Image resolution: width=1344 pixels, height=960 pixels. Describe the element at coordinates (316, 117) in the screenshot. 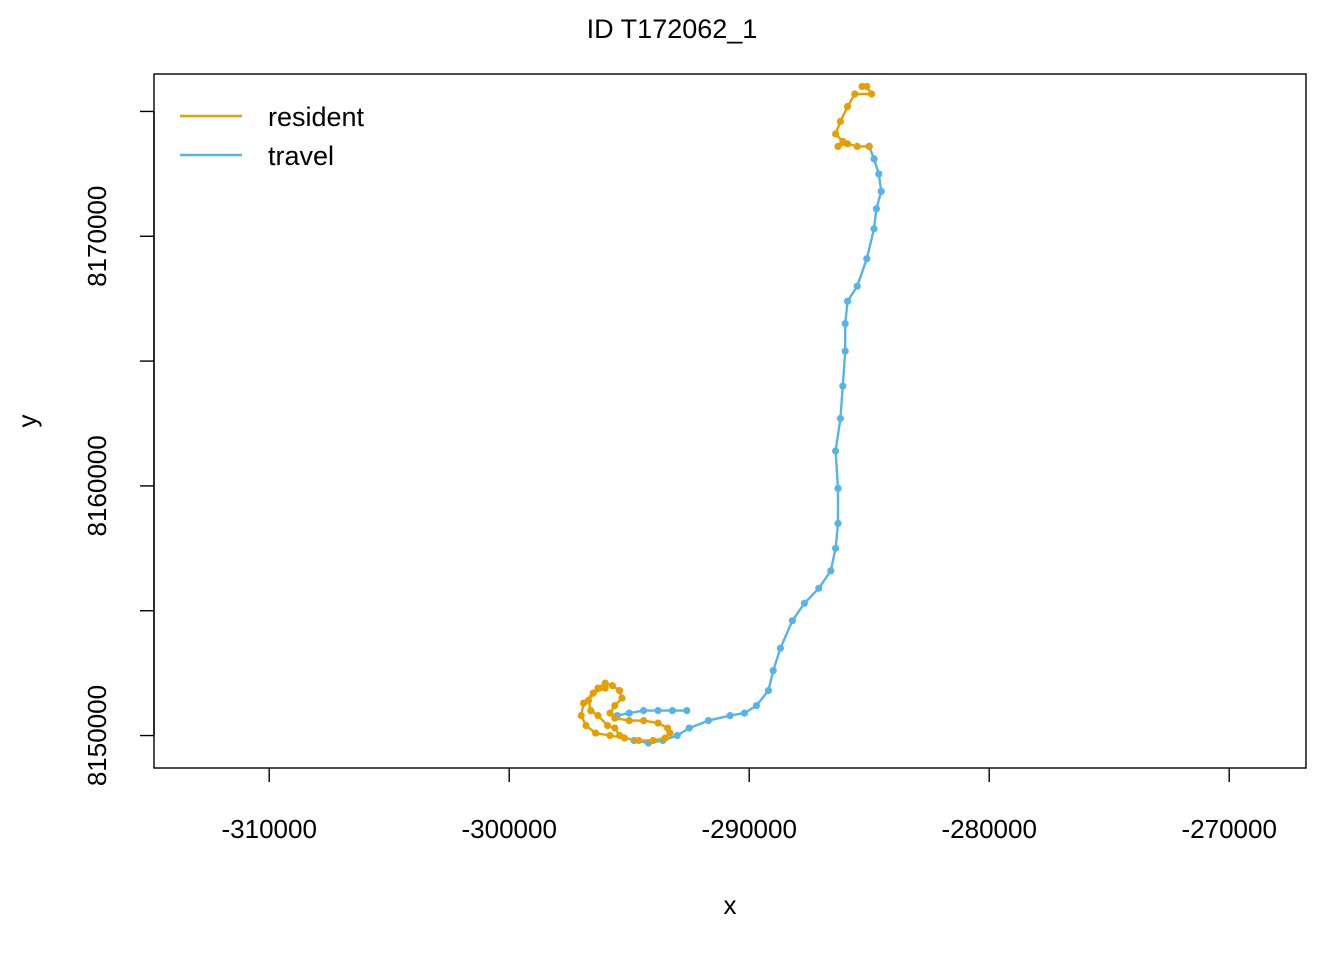

I see `legend-label-resident: resident` at that location.